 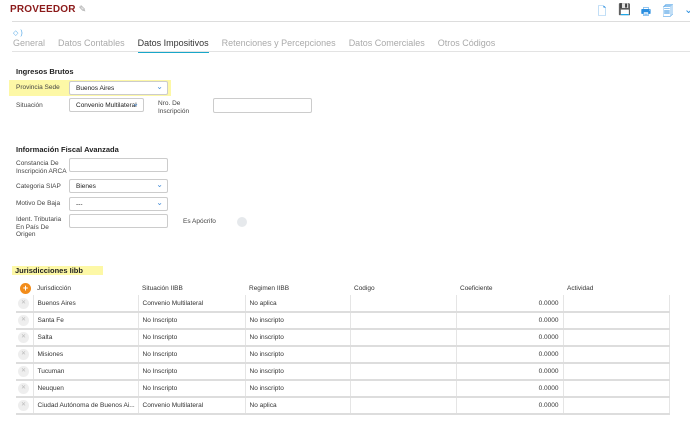 I want to click on nro-input, so click(x=262, y=105).